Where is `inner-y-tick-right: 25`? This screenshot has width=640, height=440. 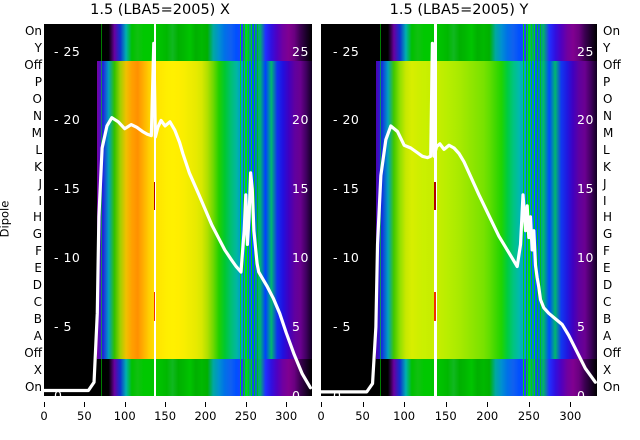 inner-y-tick-right: 25 is located at coordinates (300, 51).